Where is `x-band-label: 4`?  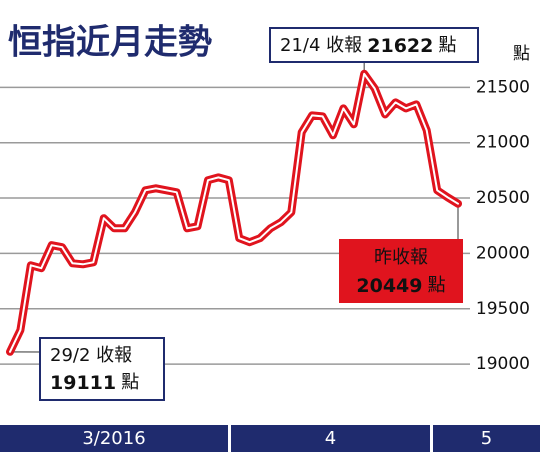
x-band-label: 4 is located at coordinates (330, 438).